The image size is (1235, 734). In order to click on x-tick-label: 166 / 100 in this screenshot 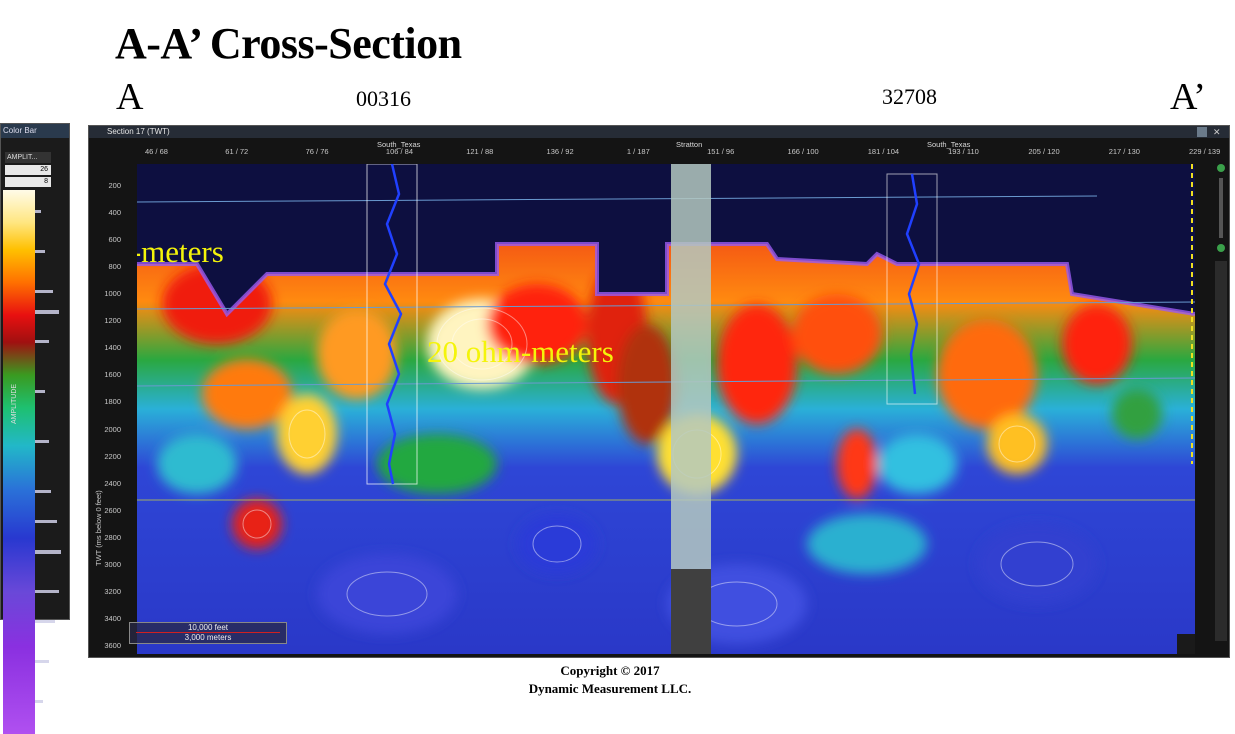, I will do `click(803, 151)`.